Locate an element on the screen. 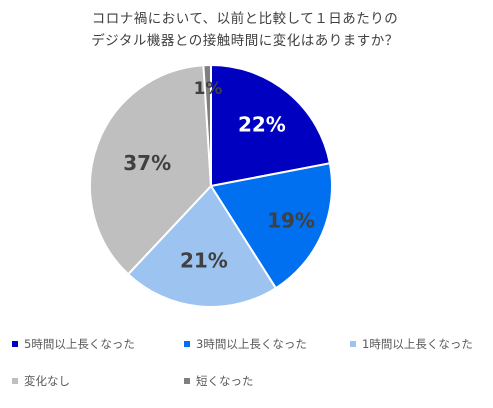 The width and height of the screenshot is (493, 408). legend-label-5h: 5時間以上長くなった is located at coordinates (79, 344).